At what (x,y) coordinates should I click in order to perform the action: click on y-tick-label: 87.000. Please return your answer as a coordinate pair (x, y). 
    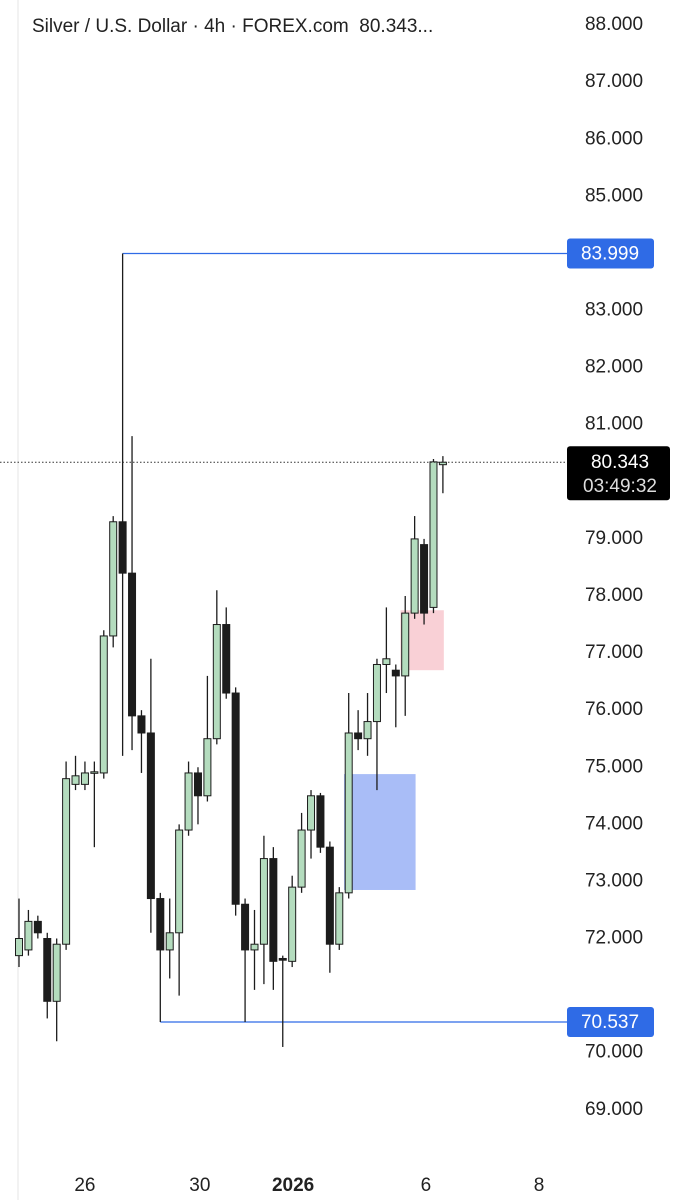
    Looking at the image, I should click on (614, 81).